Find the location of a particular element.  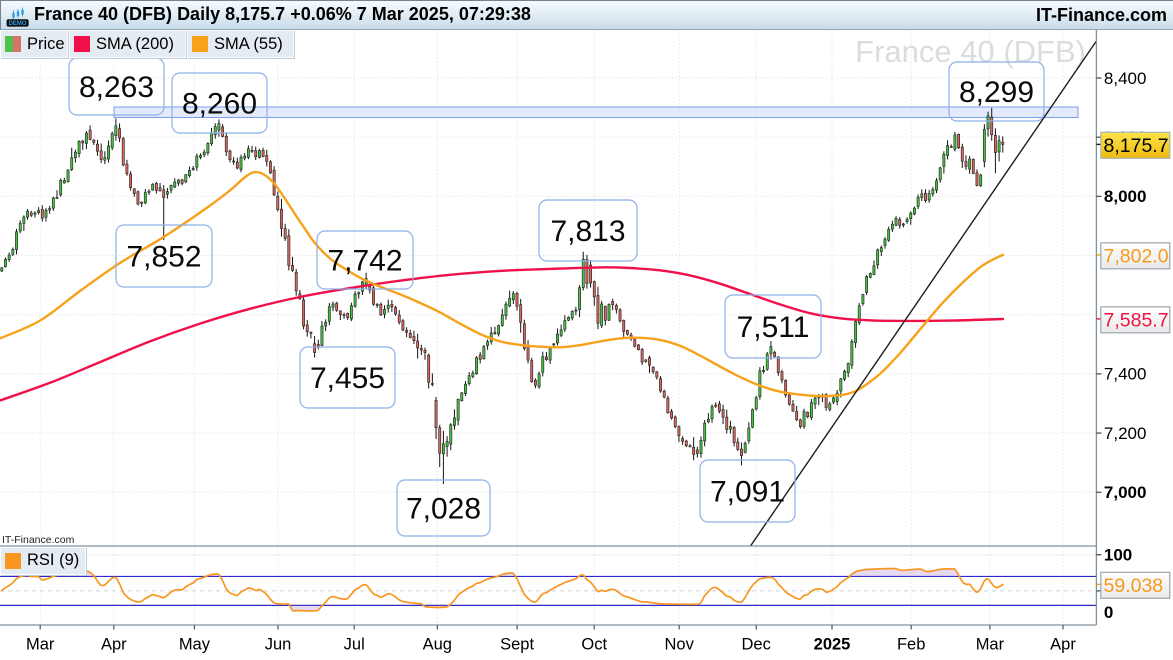

swatch-color is located at coordinates (9, 44).